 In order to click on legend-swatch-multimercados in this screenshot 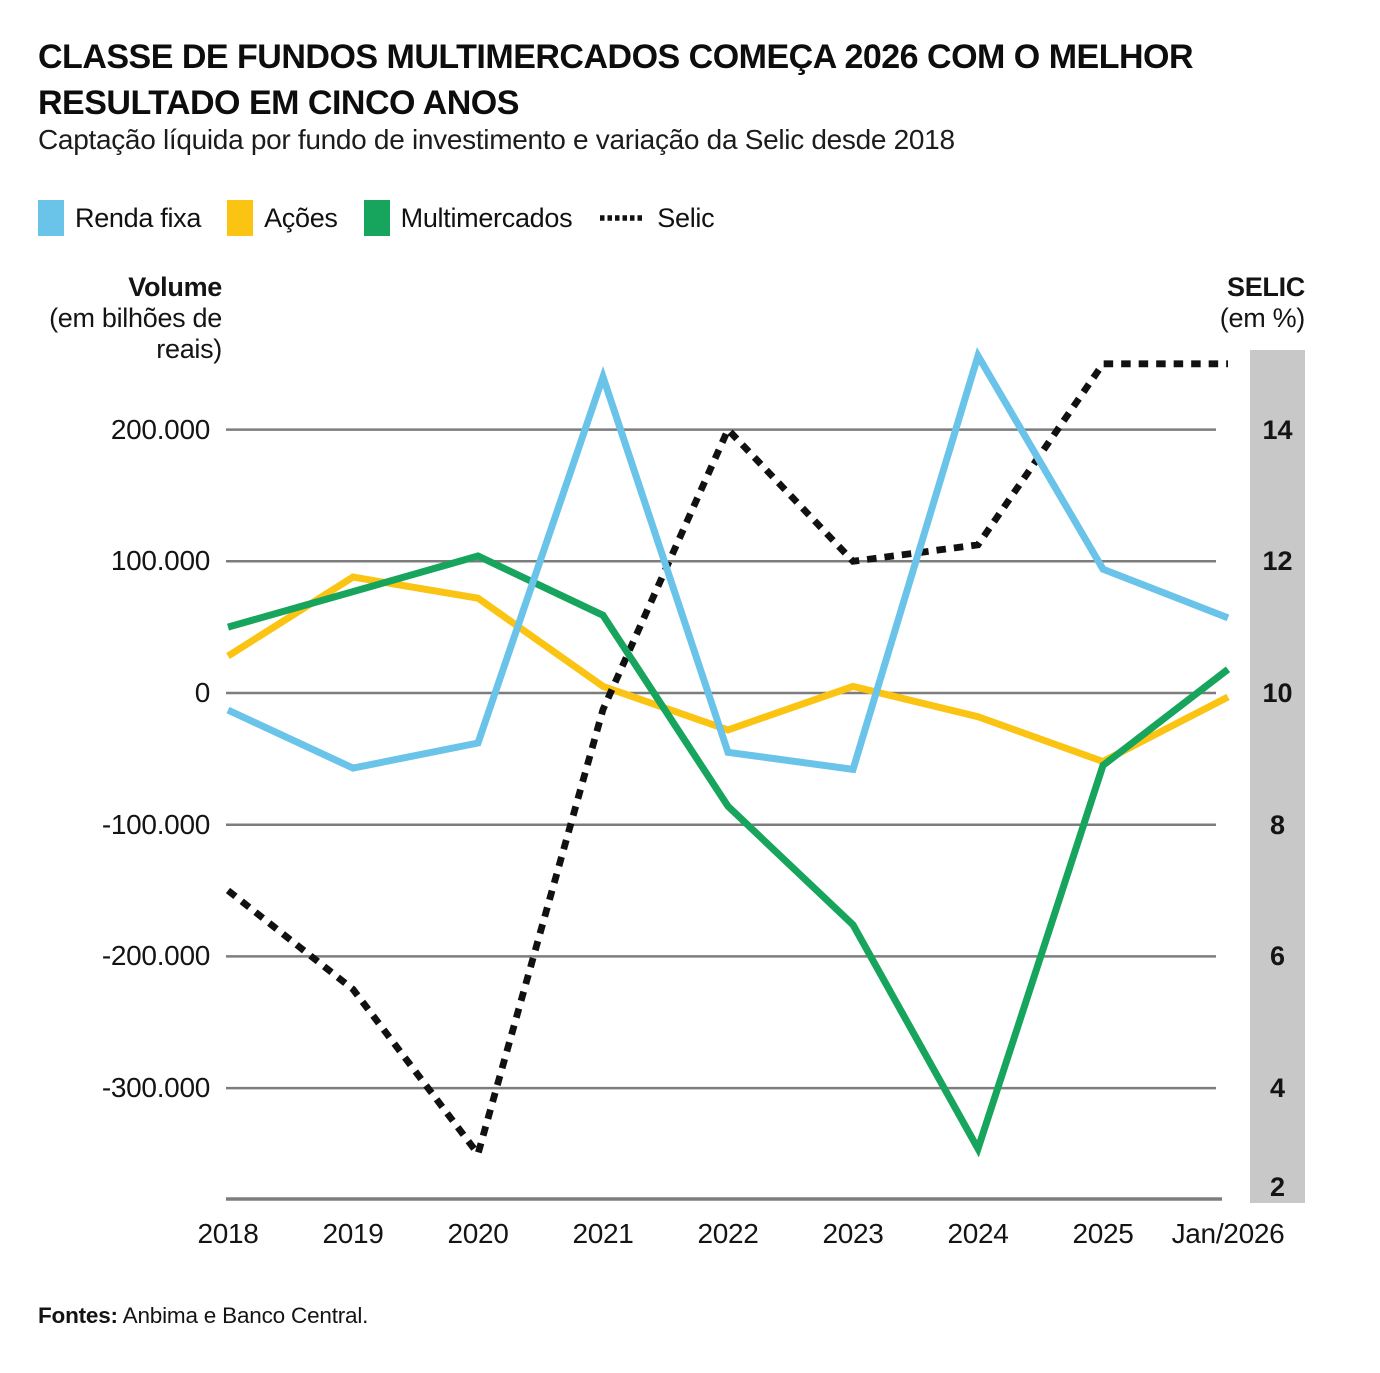, I will do `click(376, 218)`.